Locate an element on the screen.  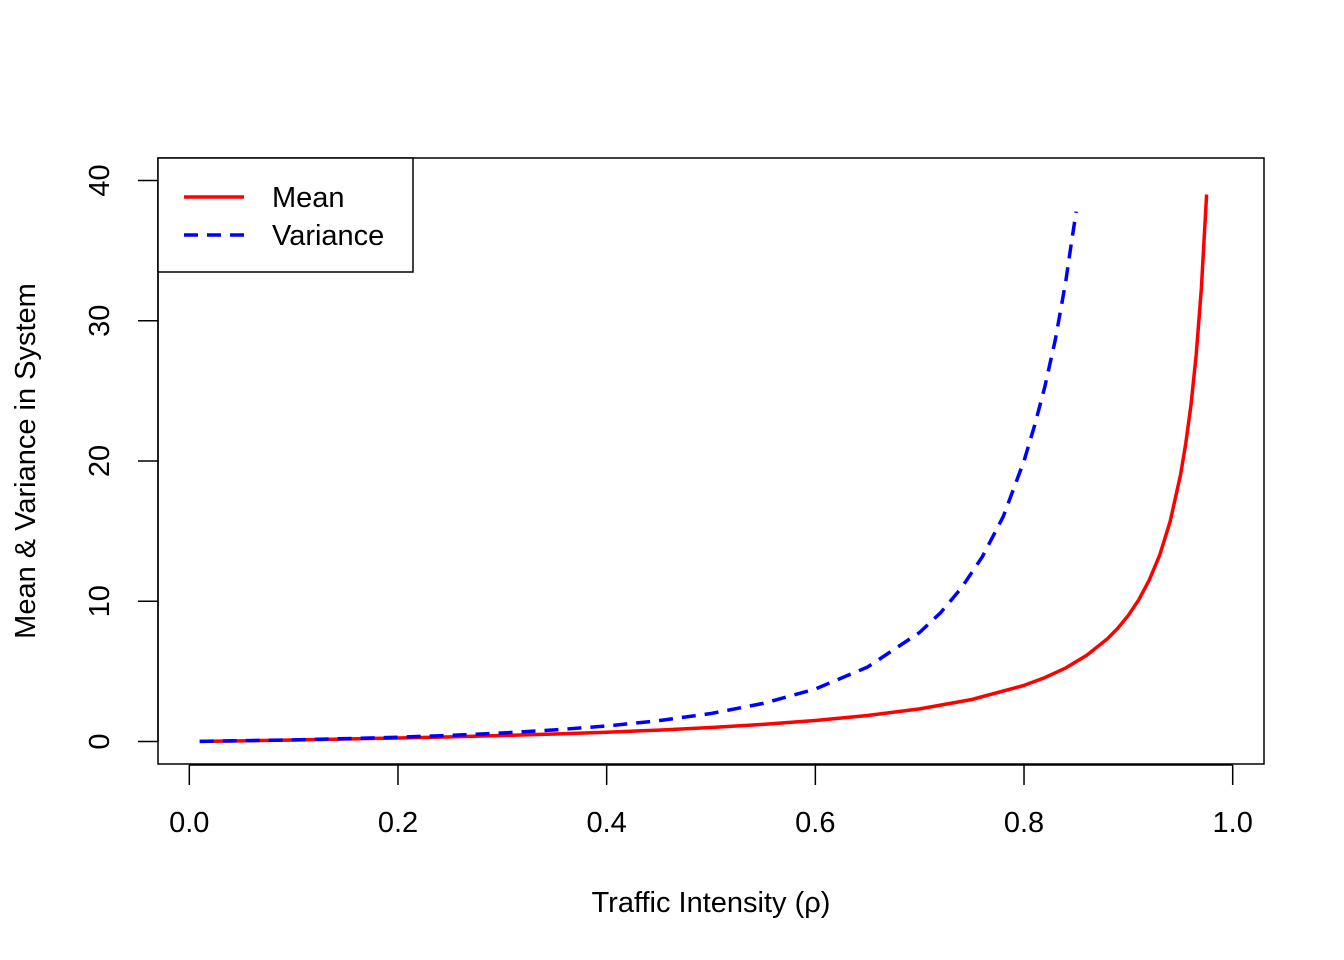
y-tick-label: 0 is located at coordinates (100, 741).